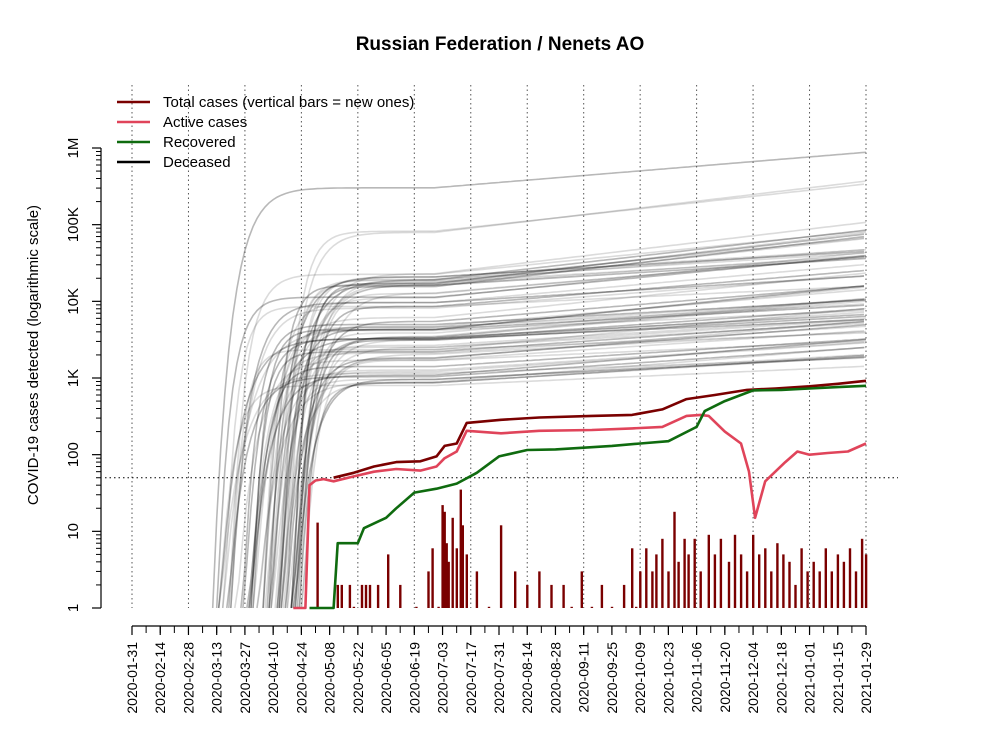 The height and width of the screenshot is (750, 1000). I want to click on x-tick-label: 2020-06-19, so click(414, 678).